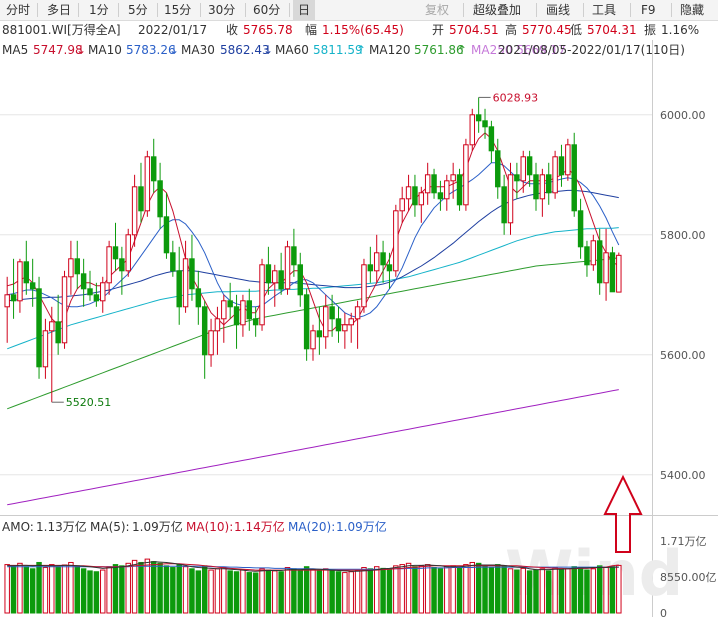 The height and width of the screenshot is (617, 718). I want to click on tab-60min: 60分, so click(267, 10).